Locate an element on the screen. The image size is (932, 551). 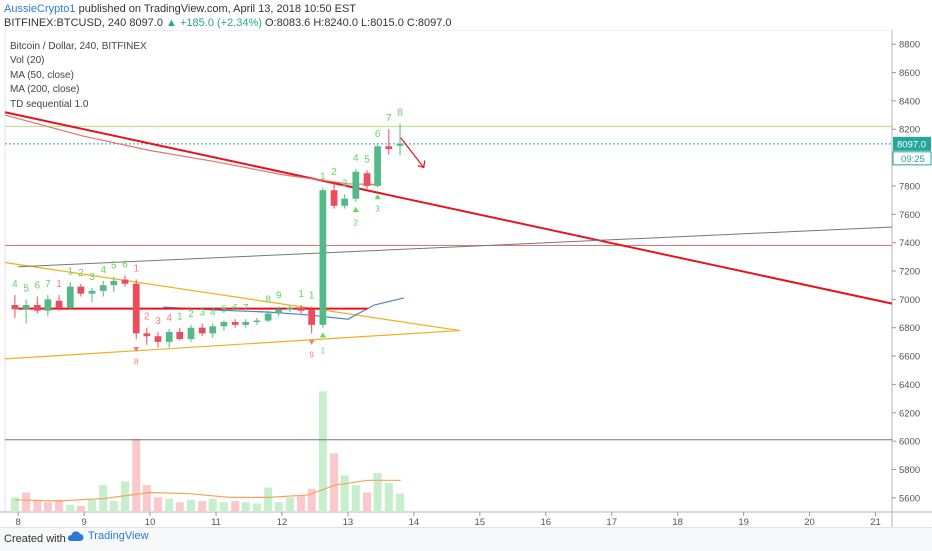
y-tick-label: 6000 is located at coordinates (909, 442).